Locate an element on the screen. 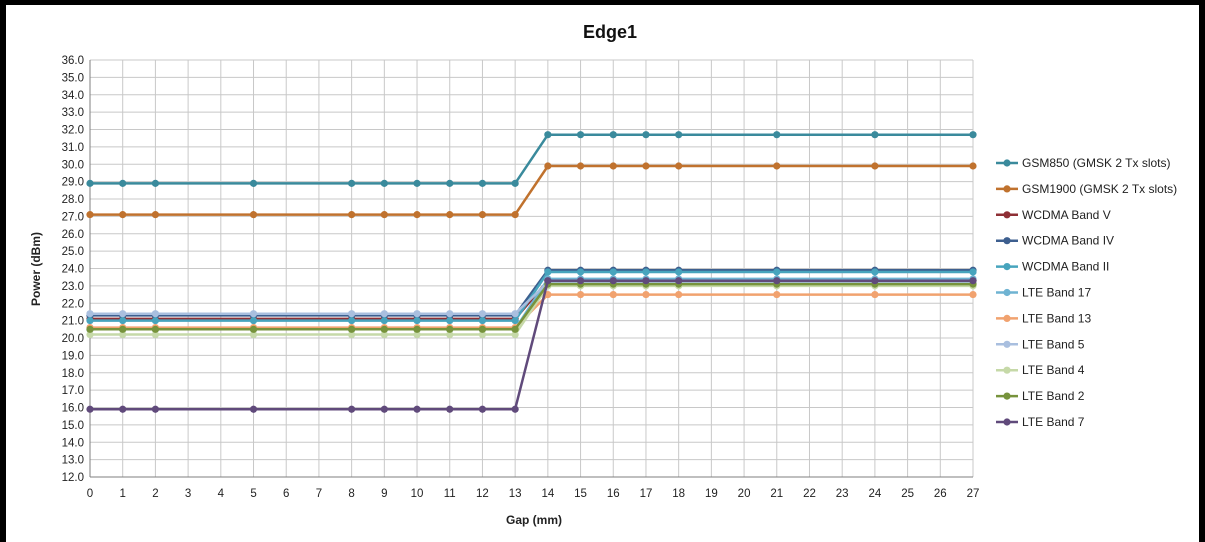 The image size is (1205, 542). y-tick-label: 26.0 is located at coordinates (73, 235).